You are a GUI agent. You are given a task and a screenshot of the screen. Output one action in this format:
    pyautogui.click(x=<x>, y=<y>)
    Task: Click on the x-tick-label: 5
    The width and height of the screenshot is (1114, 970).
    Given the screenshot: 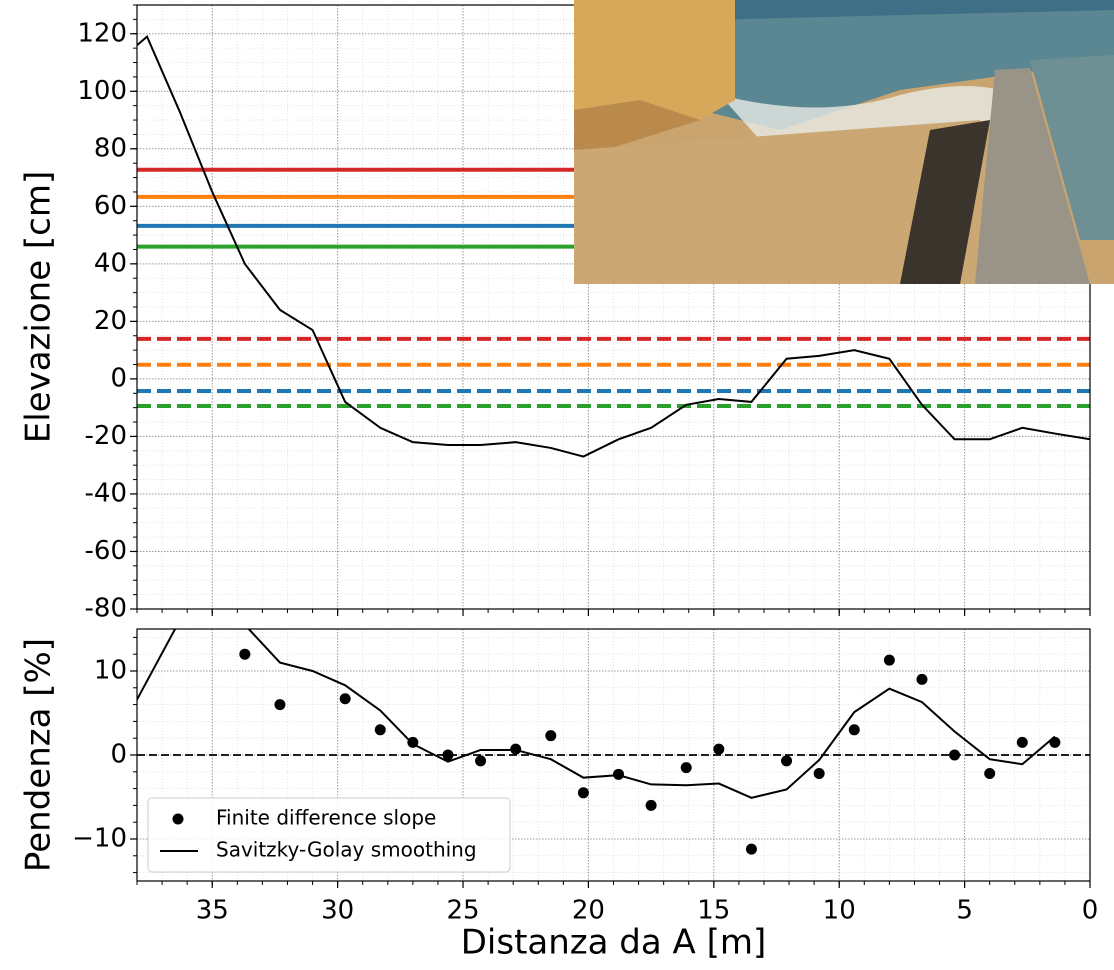 What is the action you would take?
    pyautogui.click(x=964, y=911)
    